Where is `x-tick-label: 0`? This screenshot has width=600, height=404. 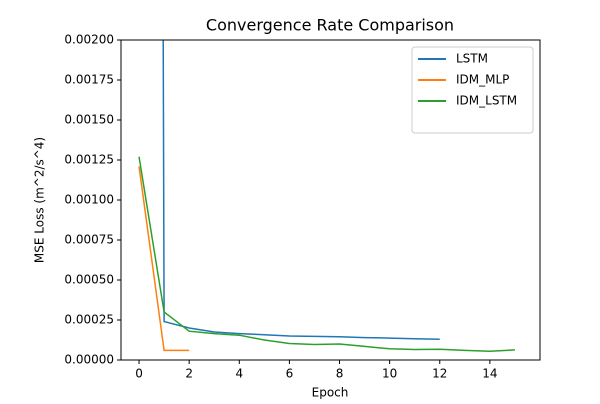 x-tick-label: 0 is located at coordinates (139, 374).